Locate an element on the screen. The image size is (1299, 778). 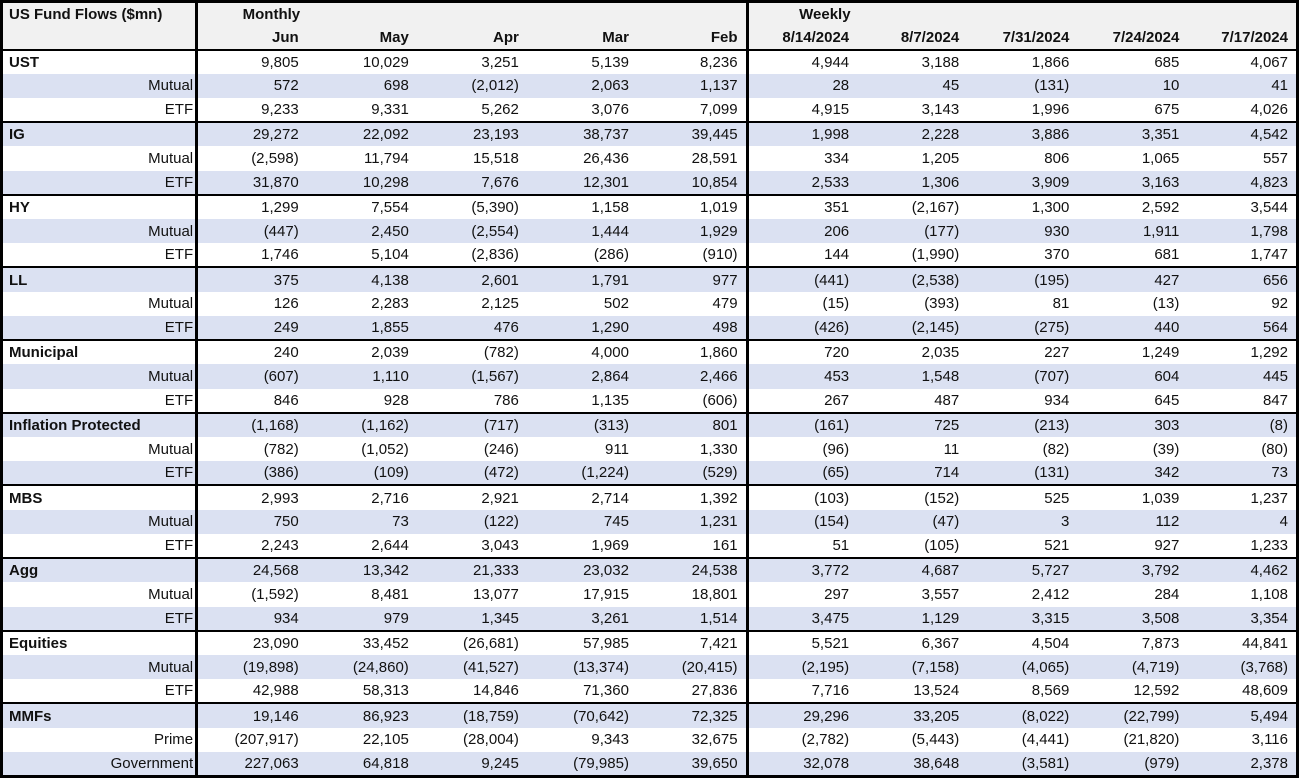
cell: 126 is located at coordinates (251, 303).